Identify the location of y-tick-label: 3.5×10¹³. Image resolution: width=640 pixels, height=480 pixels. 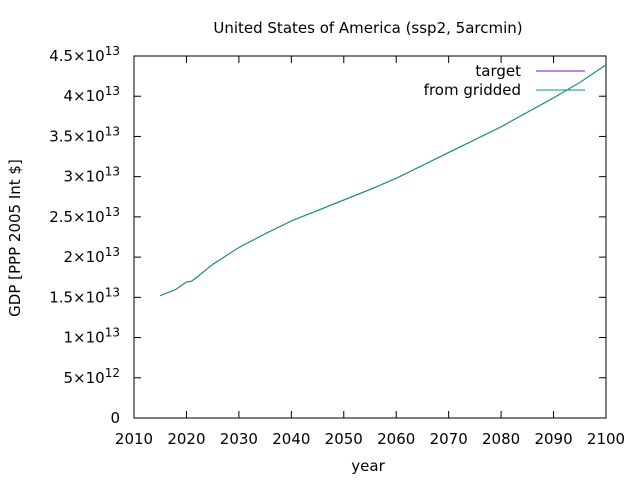
(84, 134).